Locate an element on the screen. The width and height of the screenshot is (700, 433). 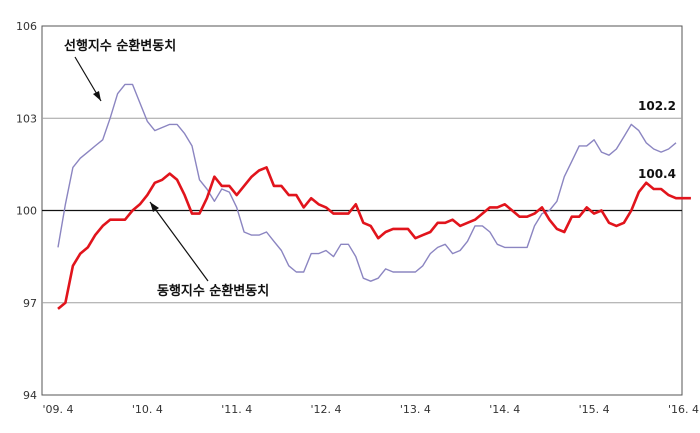
x-tick-label: '16. 4 is located at coordinates (683, 409).